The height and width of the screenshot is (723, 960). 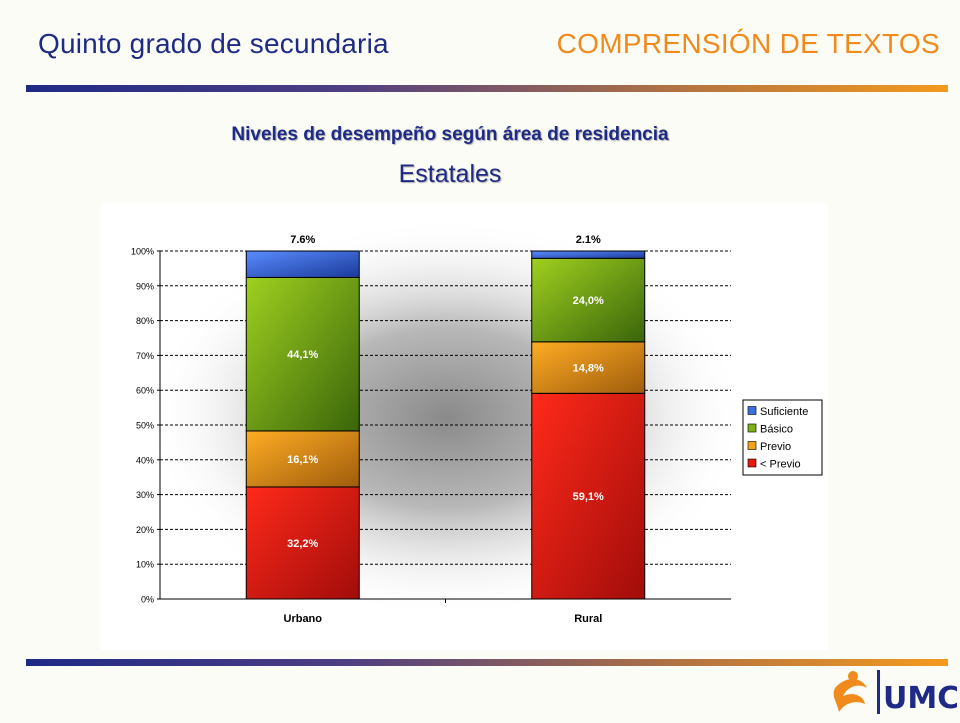 What do you see at coordinates (303, 619) in the screenshot?
I see `x-tick-label: Urbano` at bounding box center [303, 619].